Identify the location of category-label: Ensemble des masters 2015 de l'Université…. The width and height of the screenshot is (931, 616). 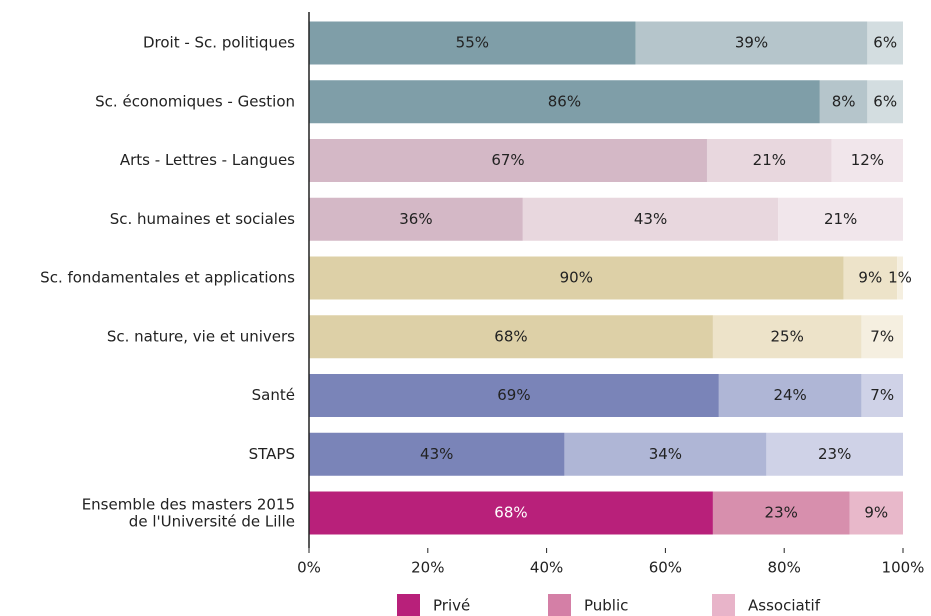
(188, 512).